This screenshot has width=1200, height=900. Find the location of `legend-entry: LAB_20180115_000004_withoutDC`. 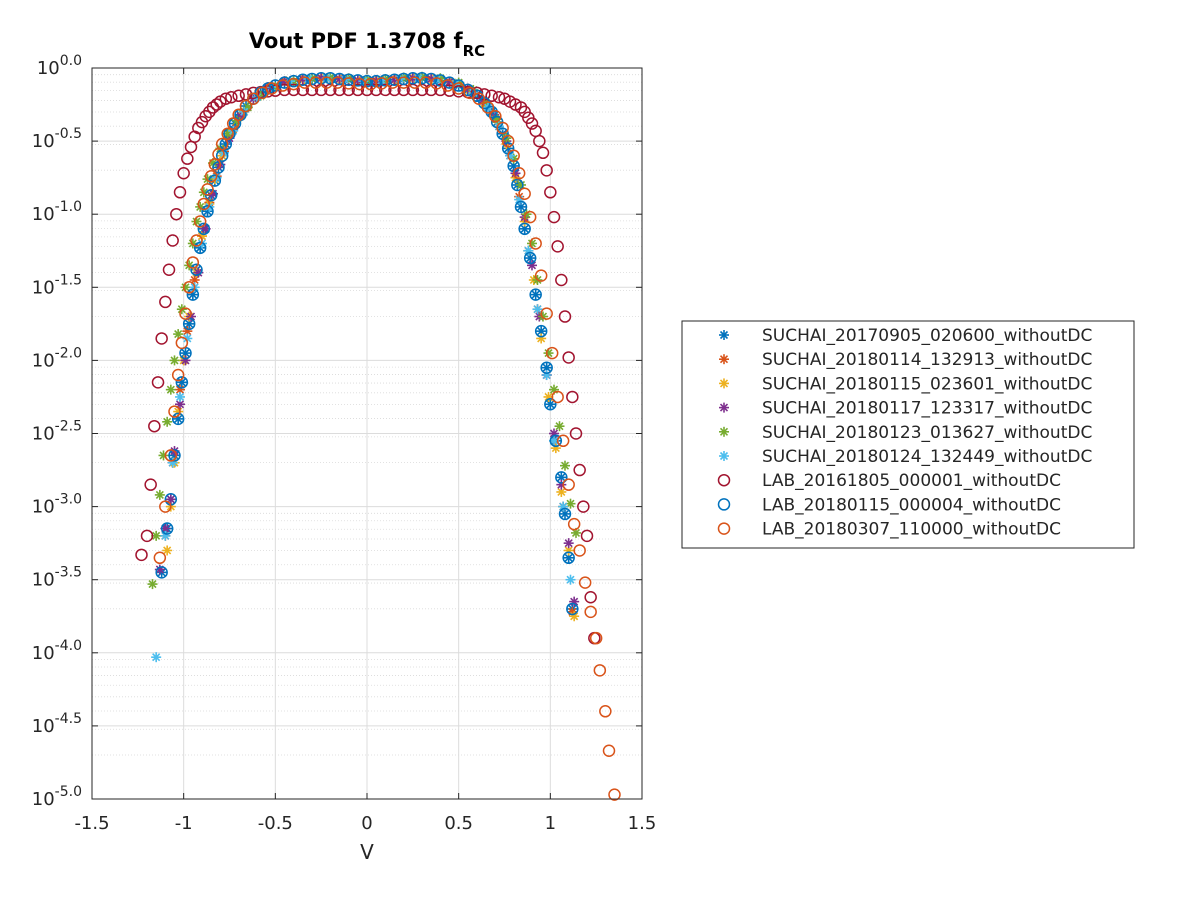

legend-entry: LAB_20180115_000004_withoutDC is located at coordinates (889, 505).